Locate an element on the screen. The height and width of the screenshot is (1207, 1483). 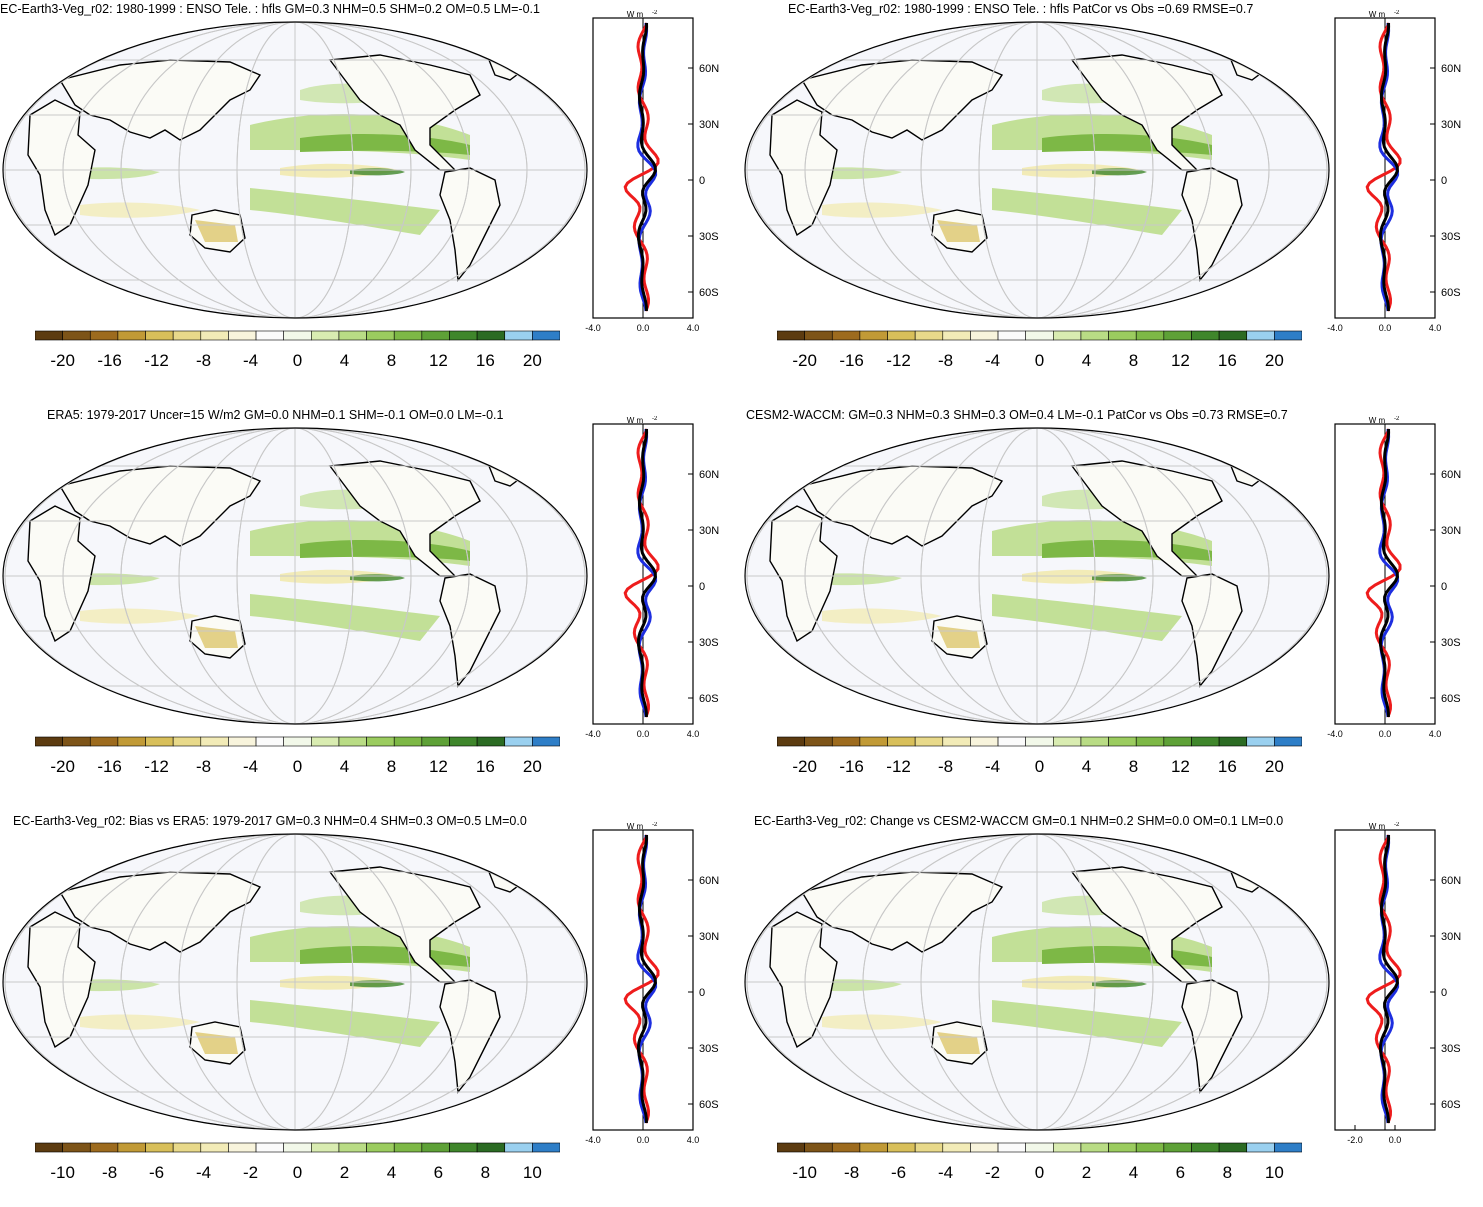
zonal-mean-profile: W m -2 60N 30N 0 30S 60S -2.0 0.0 is located at coordinates (1397, 983).